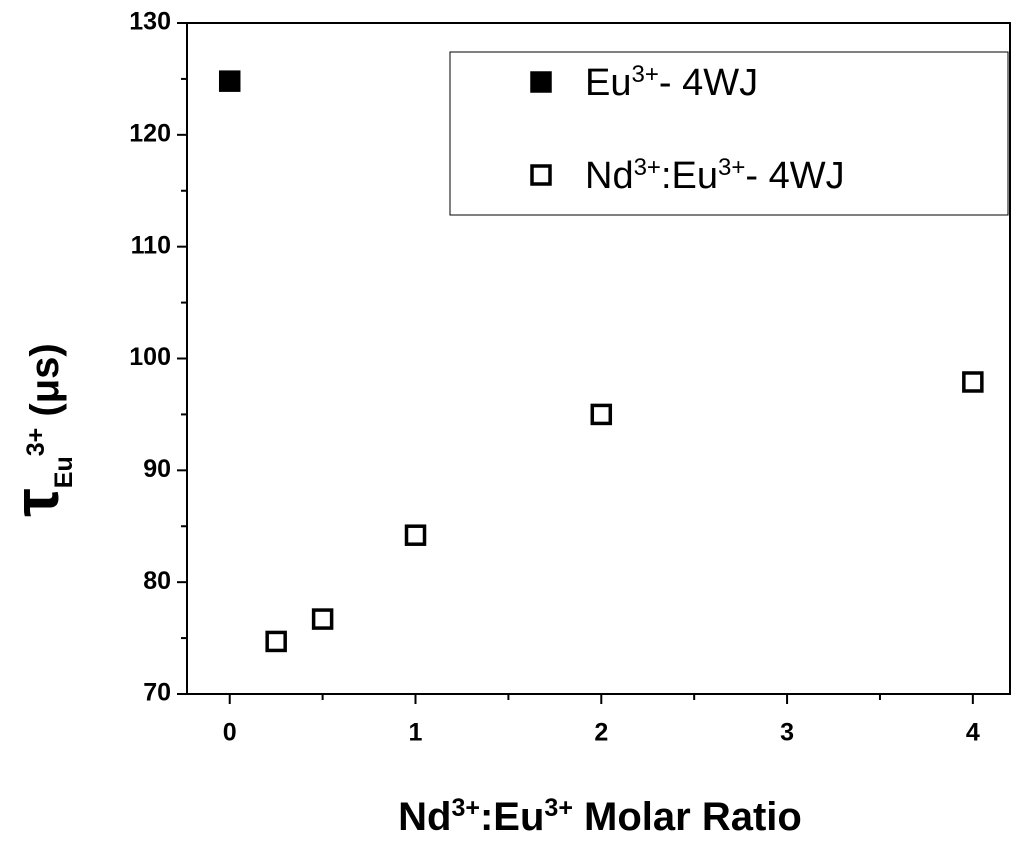 This screenshot has height=844, width=1024. I want to click on x-axis-title: Nd3+:Eu3+ Molar Ratio, so click(600, 816).